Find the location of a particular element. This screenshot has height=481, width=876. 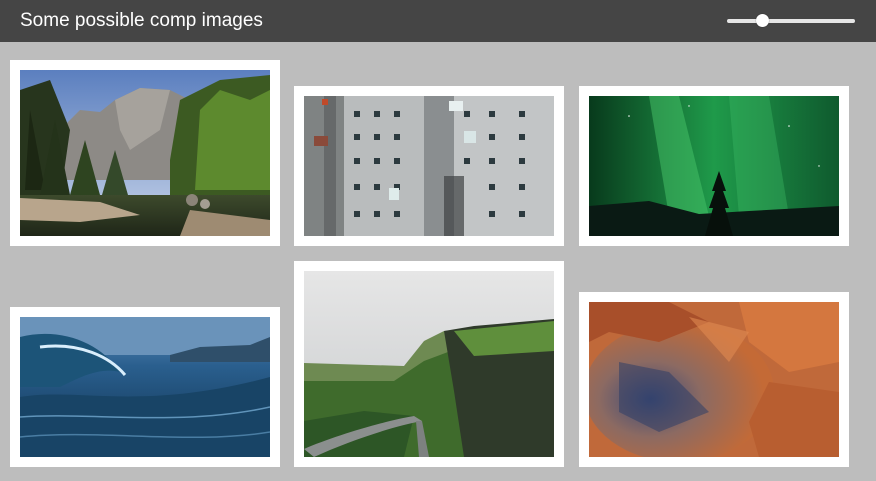

slider-handle is located at coordinates (763, 20).